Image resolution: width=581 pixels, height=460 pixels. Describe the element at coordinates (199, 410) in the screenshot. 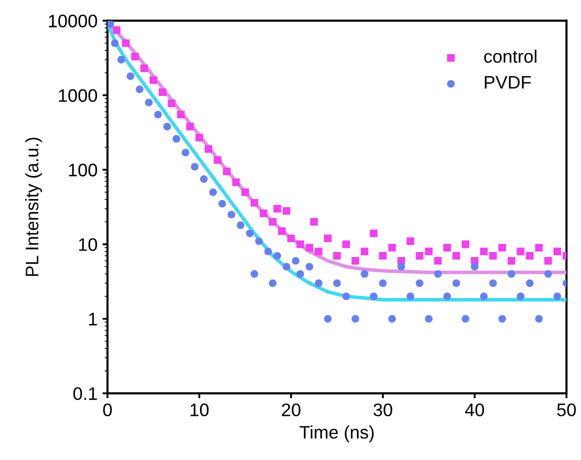

I see `x-tick-label: 10` at that location.